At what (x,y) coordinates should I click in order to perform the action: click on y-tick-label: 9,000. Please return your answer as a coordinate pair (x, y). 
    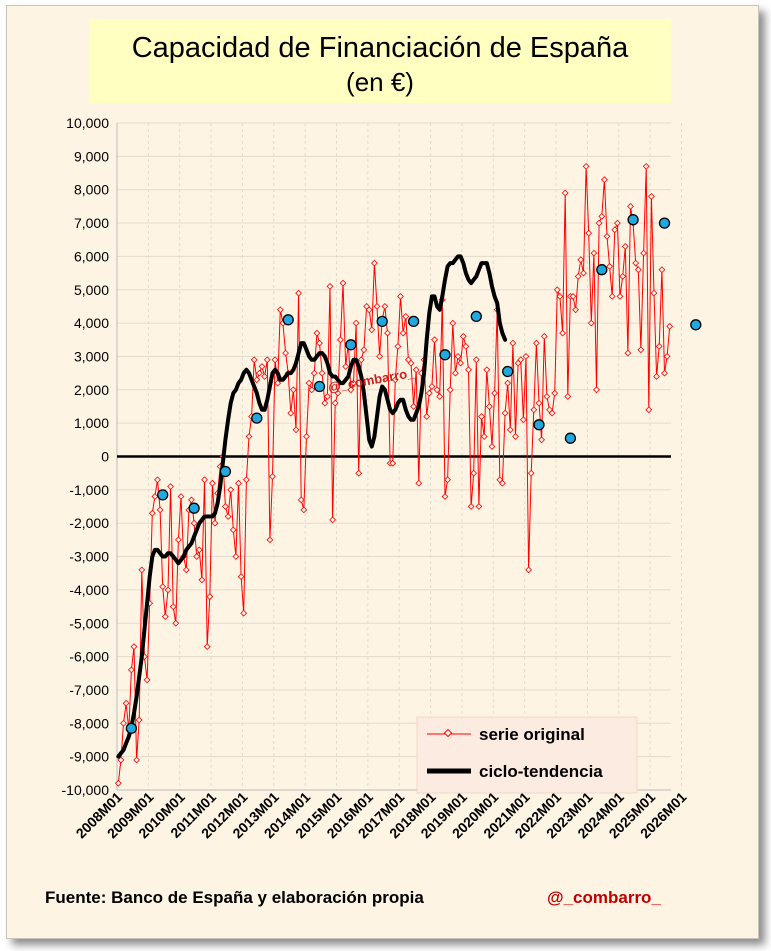
    Looking at the image, I should click on (91, 156).